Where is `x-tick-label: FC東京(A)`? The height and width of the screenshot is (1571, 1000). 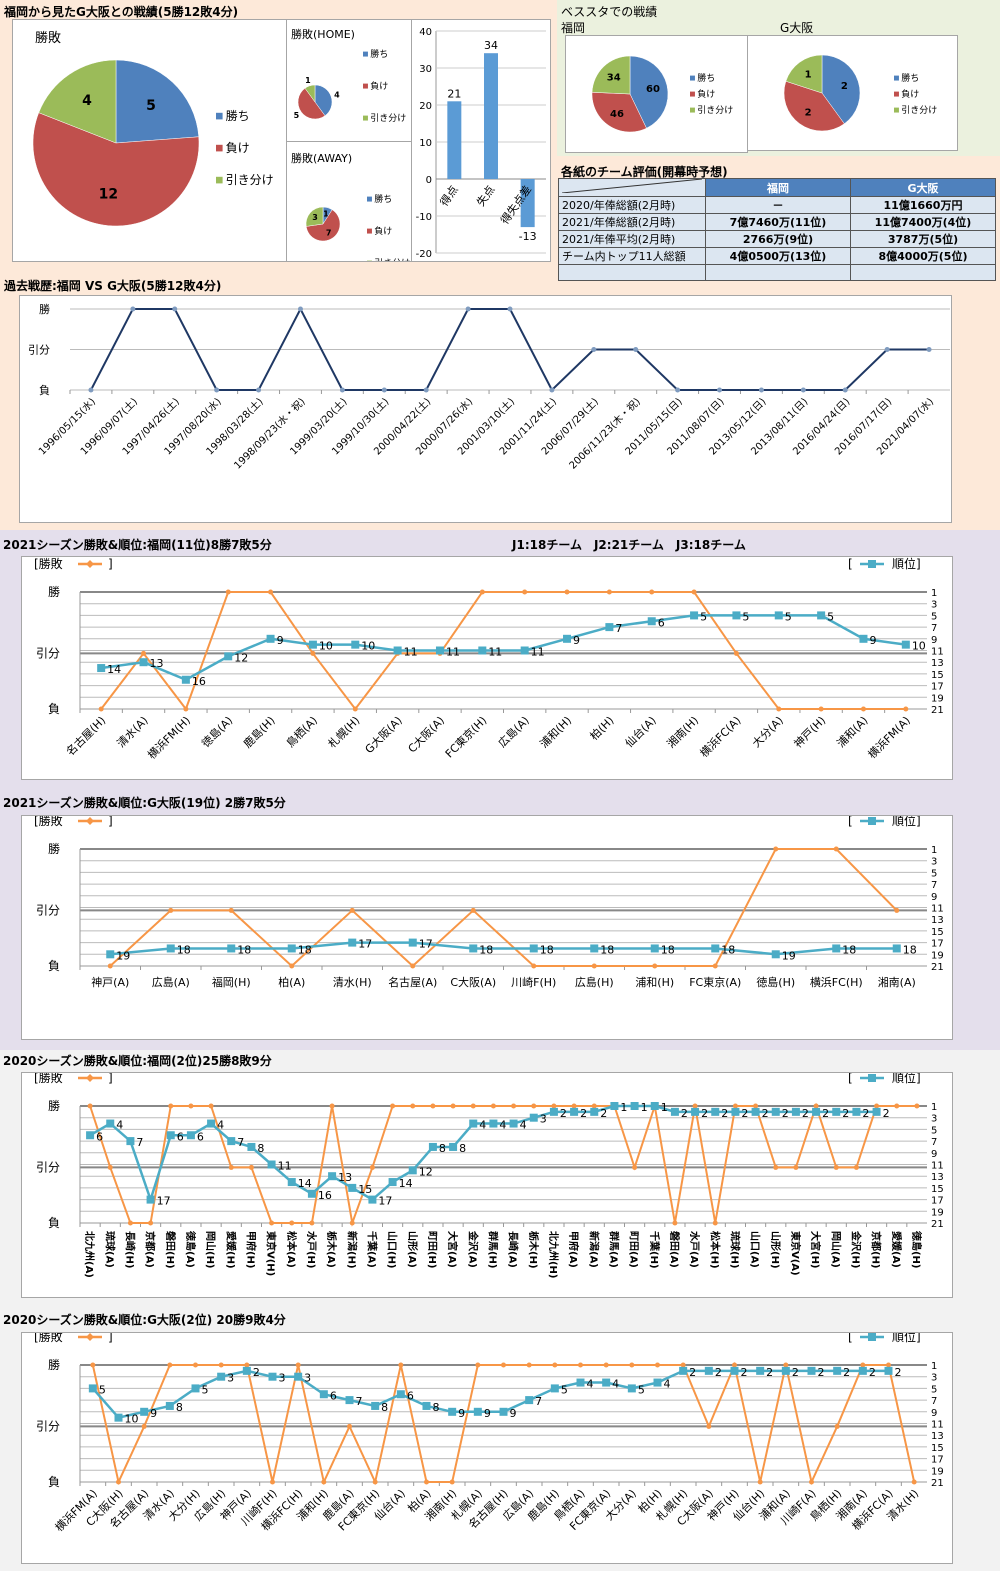
x-tick-label: FC東京(A) is located at coordinates (715, 982).